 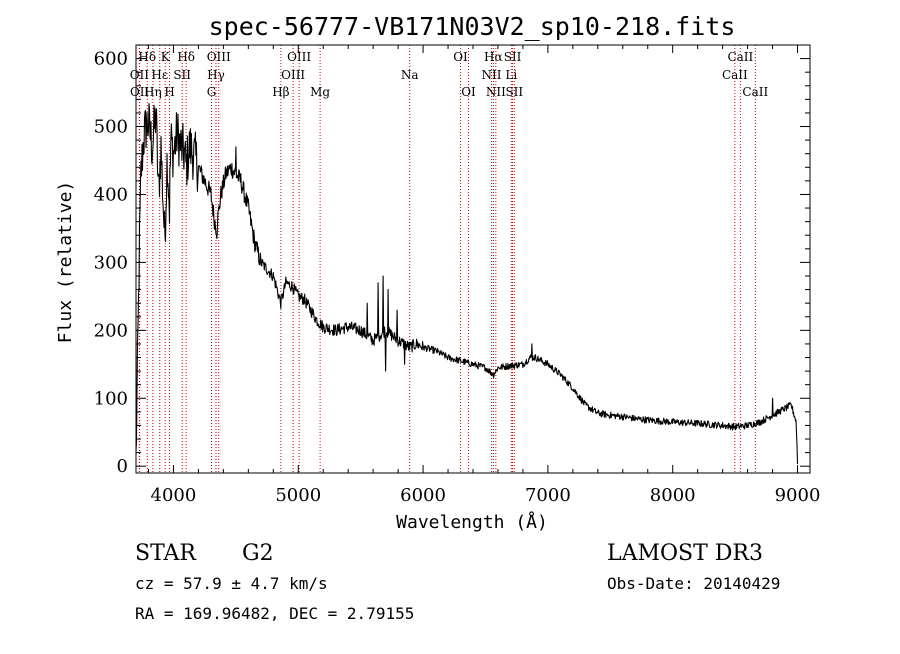 I want to click on ra-dec: RA = 169.96482, DEC = 2.79155, so click(x=274, y=613).